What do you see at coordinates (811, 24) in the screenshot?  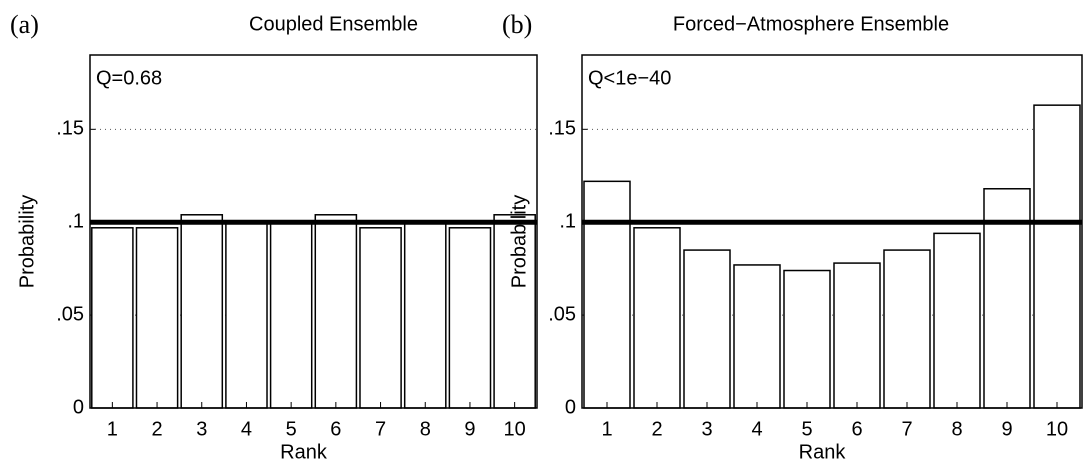 I see `chart-title: Forced−Atmosphere Ensemble` at bounding box center [811, 24].